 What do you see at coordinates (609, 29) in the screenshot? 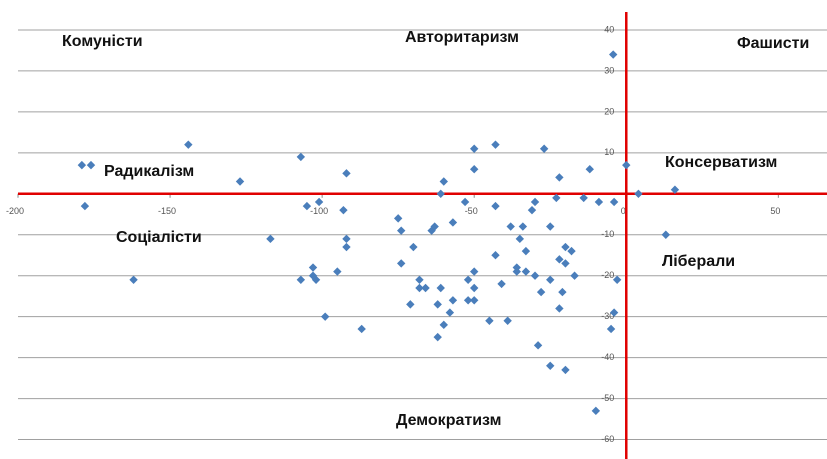
I see `y-tick-label: 40` at bounding box center [609, 29].